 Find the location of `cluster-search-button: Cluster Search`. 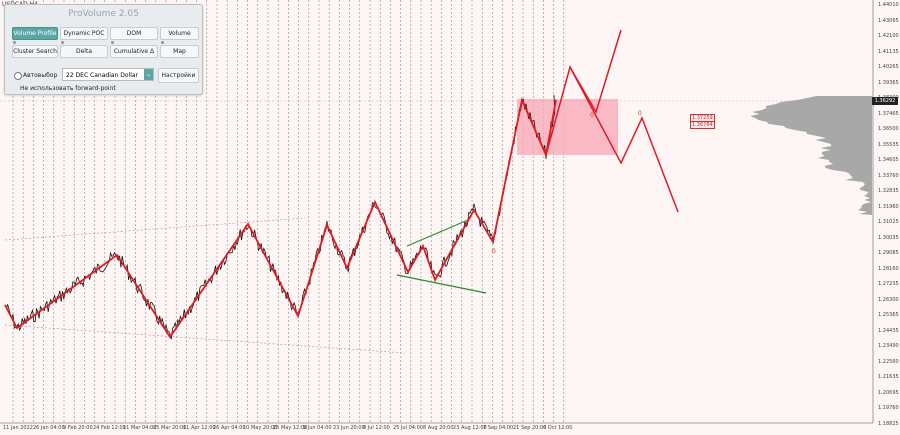

cluster-search-button: Cluster Search is located at coordinates (35, 51).